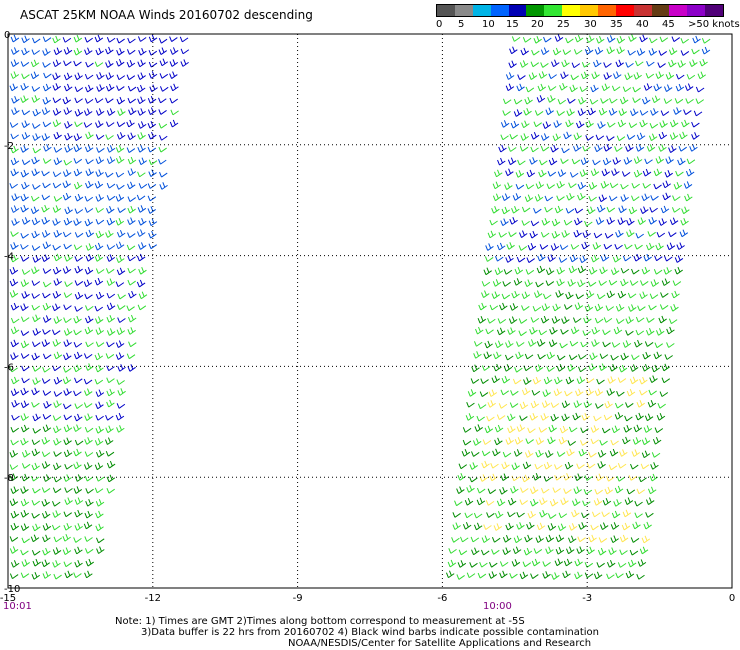 This screenshot has width=740, height=650. I want to click on legend-color-bar, so click(580, 10).